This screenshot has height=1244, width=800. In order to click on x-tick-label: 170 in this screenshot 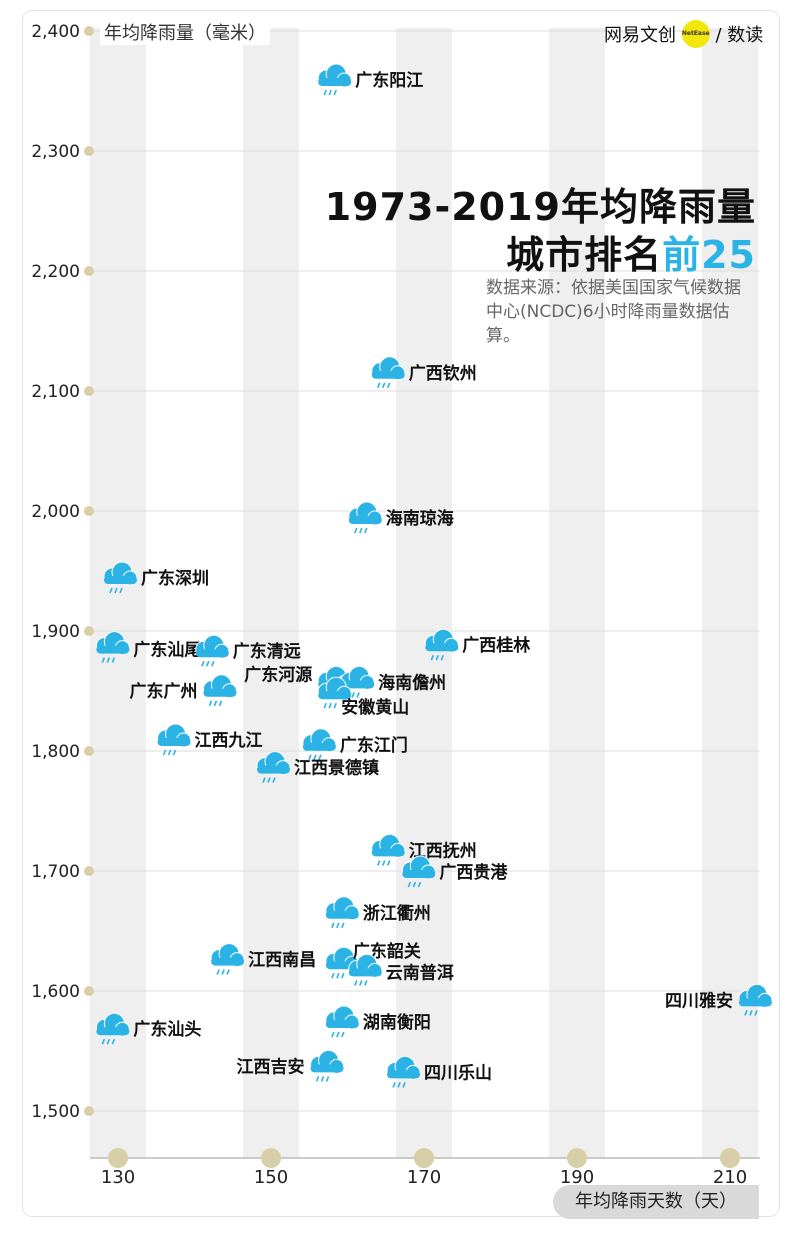, I will do `click(424, 1177)`.